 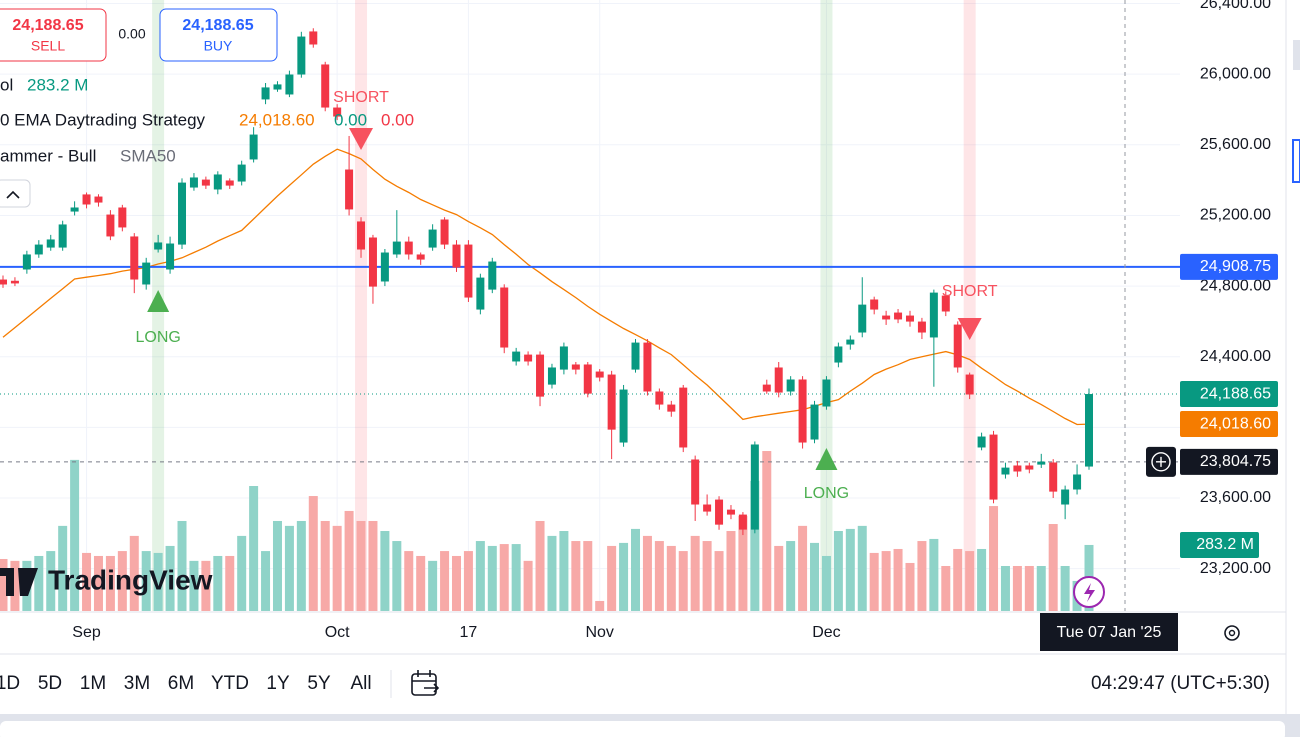 I want to click on range-button: 1D, so click(x=10, y=683).